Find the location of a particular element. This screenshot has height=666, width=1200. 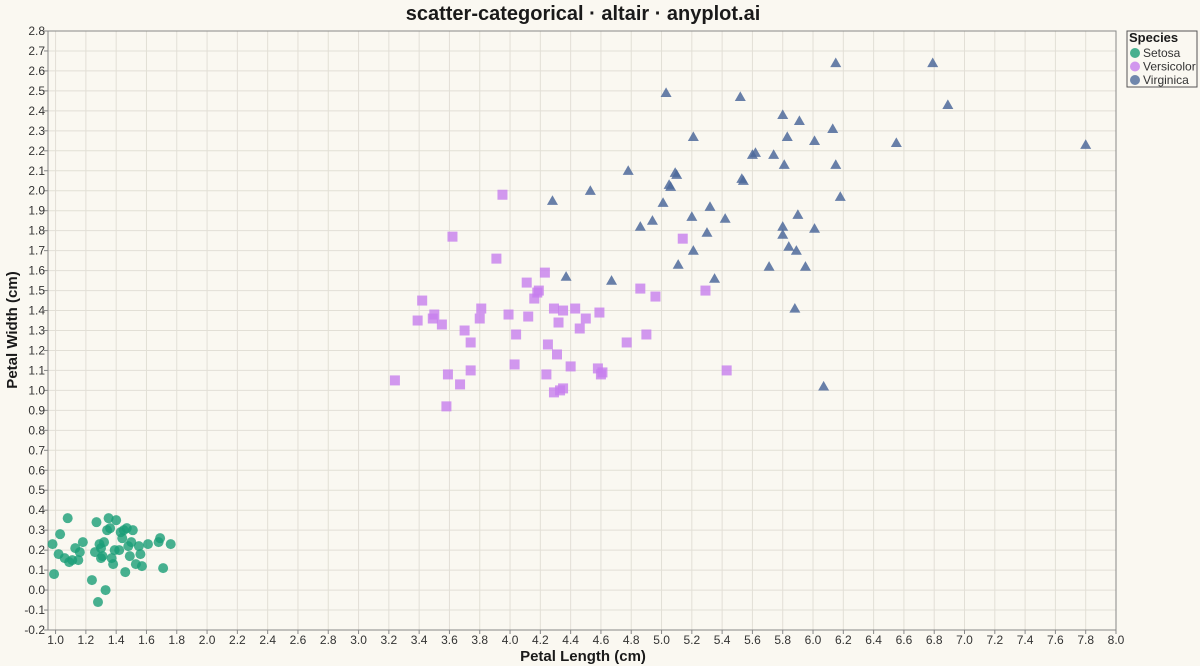

legend-label-versicolor: Versicolor is located at coordinates (1169, 67).